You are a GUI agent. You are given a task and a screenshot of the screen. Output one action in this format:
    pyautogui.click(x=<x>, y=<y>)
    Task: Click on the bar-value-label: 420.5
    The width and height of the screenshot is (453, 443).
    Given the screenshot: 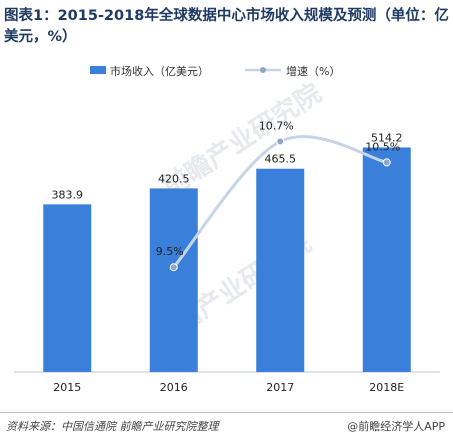 What is the action you would take?
    pyautogui.click(x=174, y=178)
    